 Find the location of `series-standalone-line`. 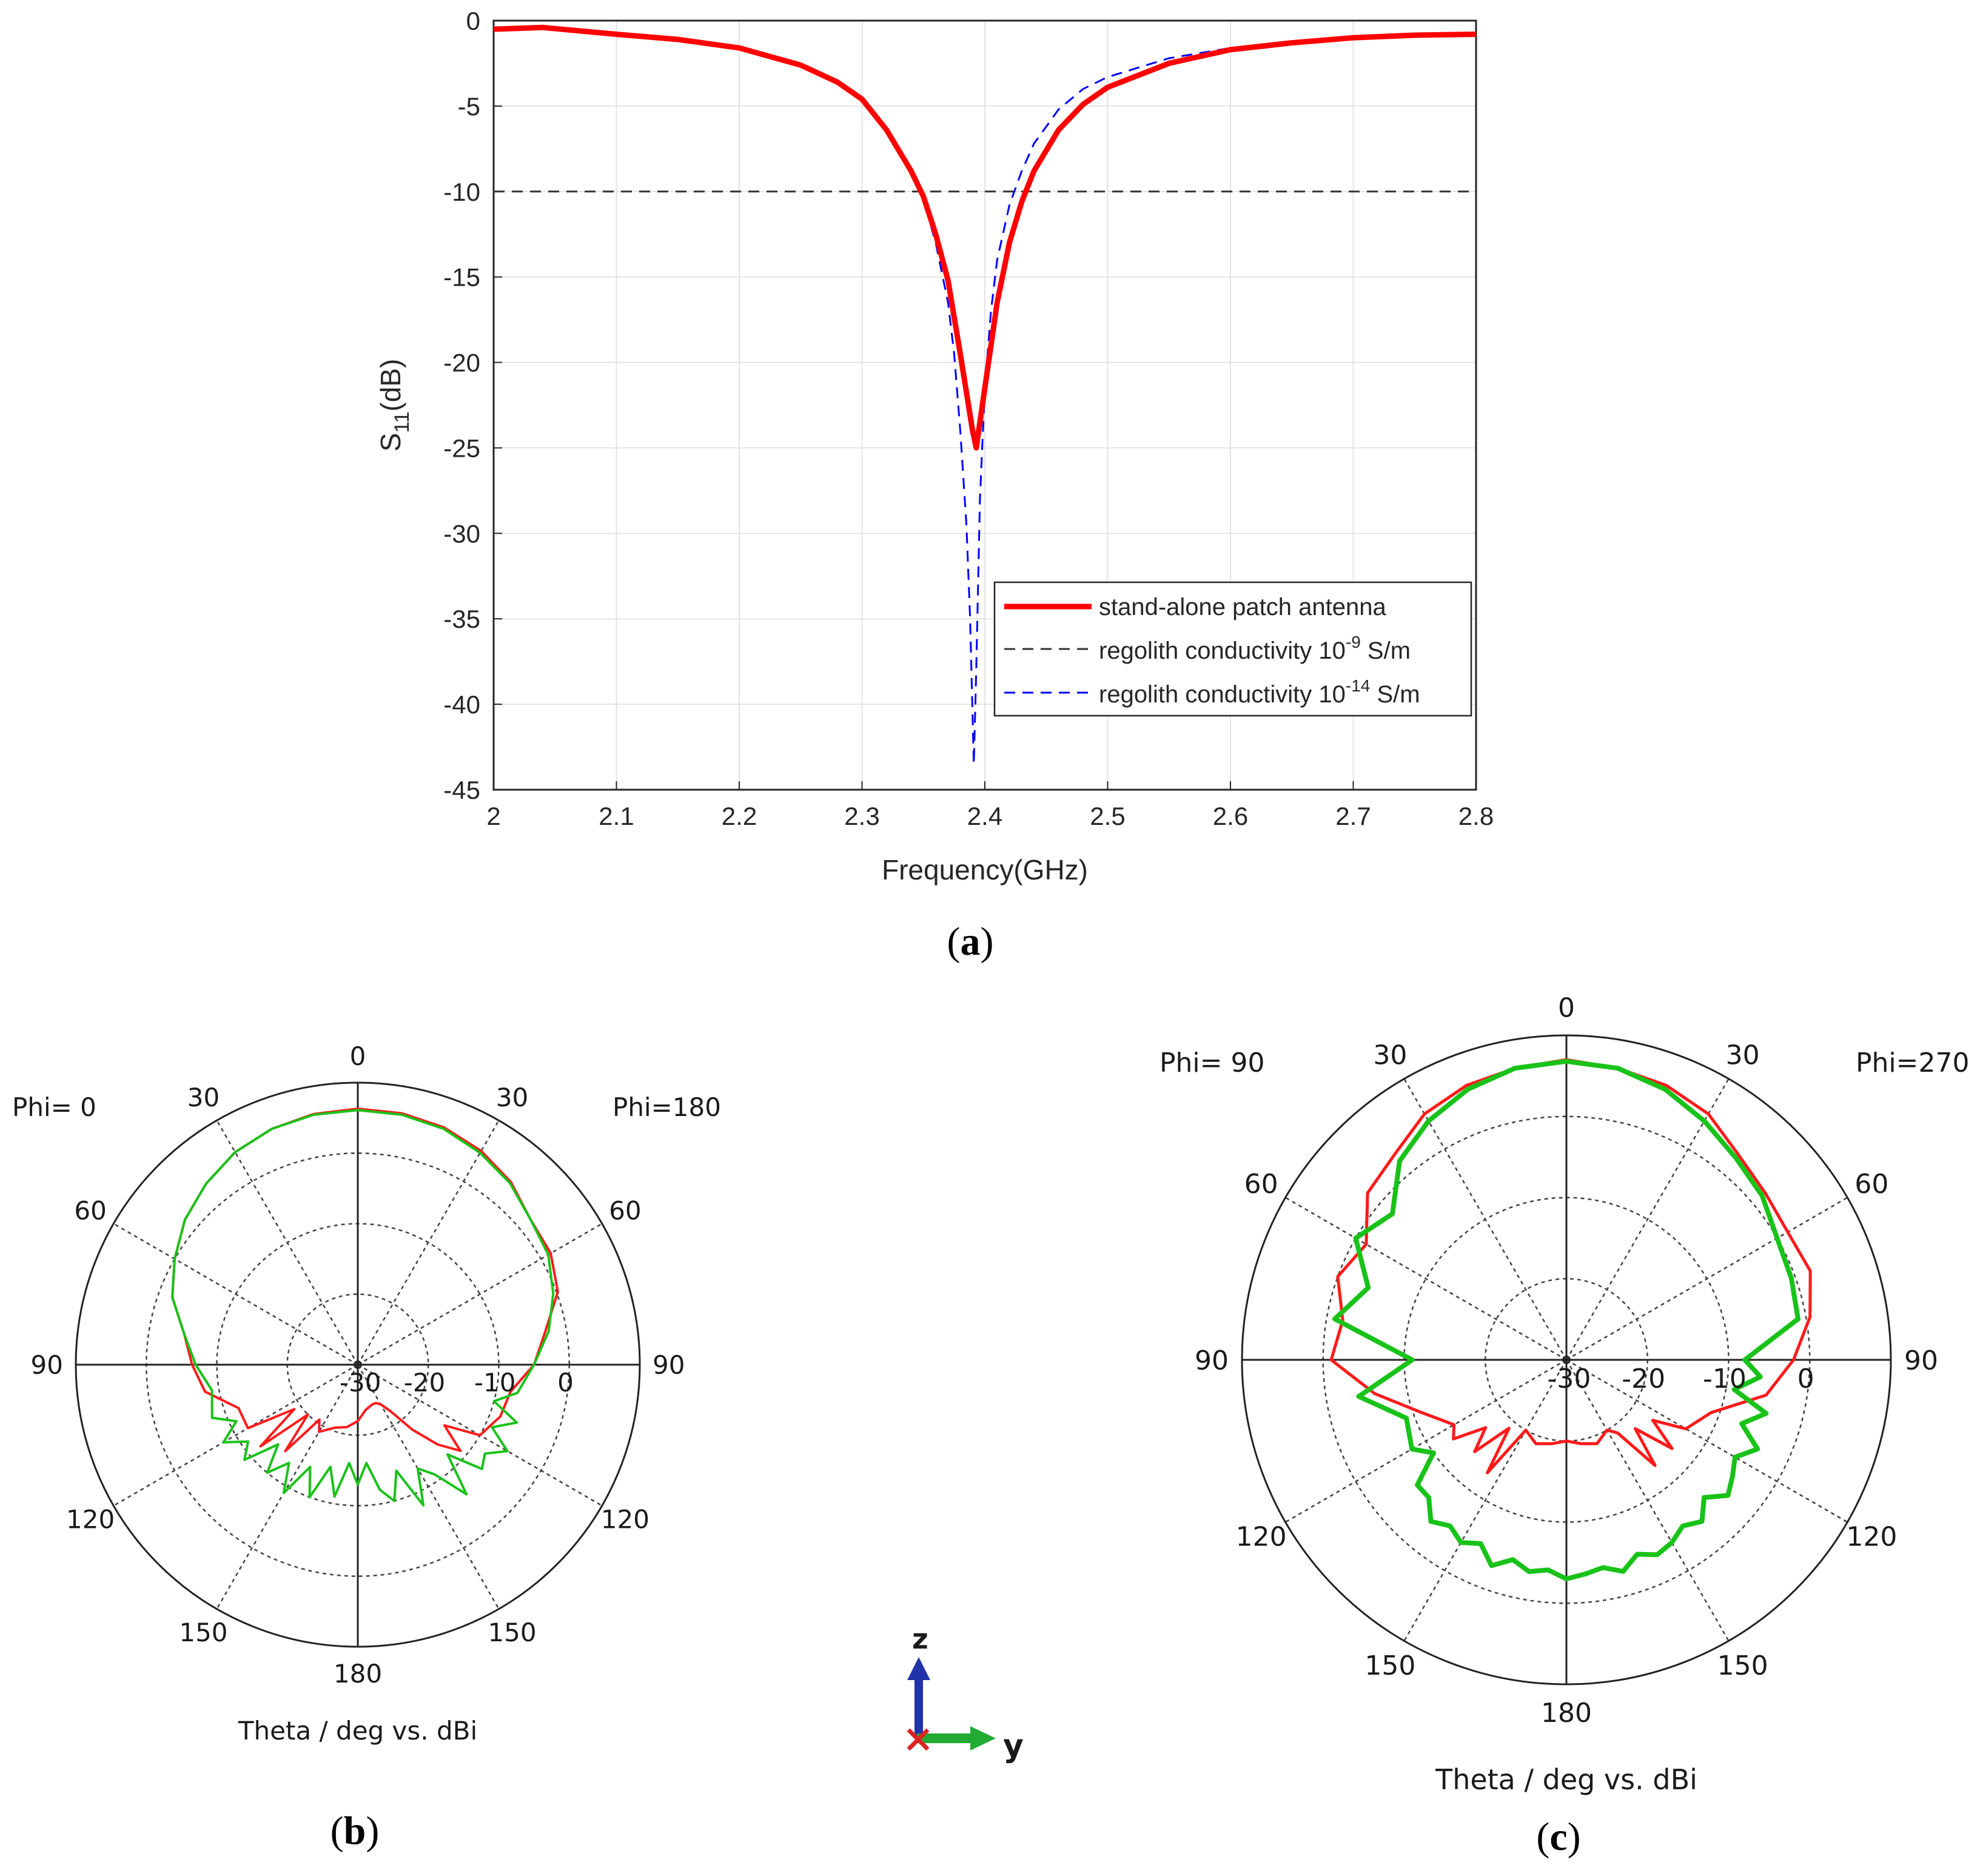

series-standalone-line is located at coordinates (985, 237).